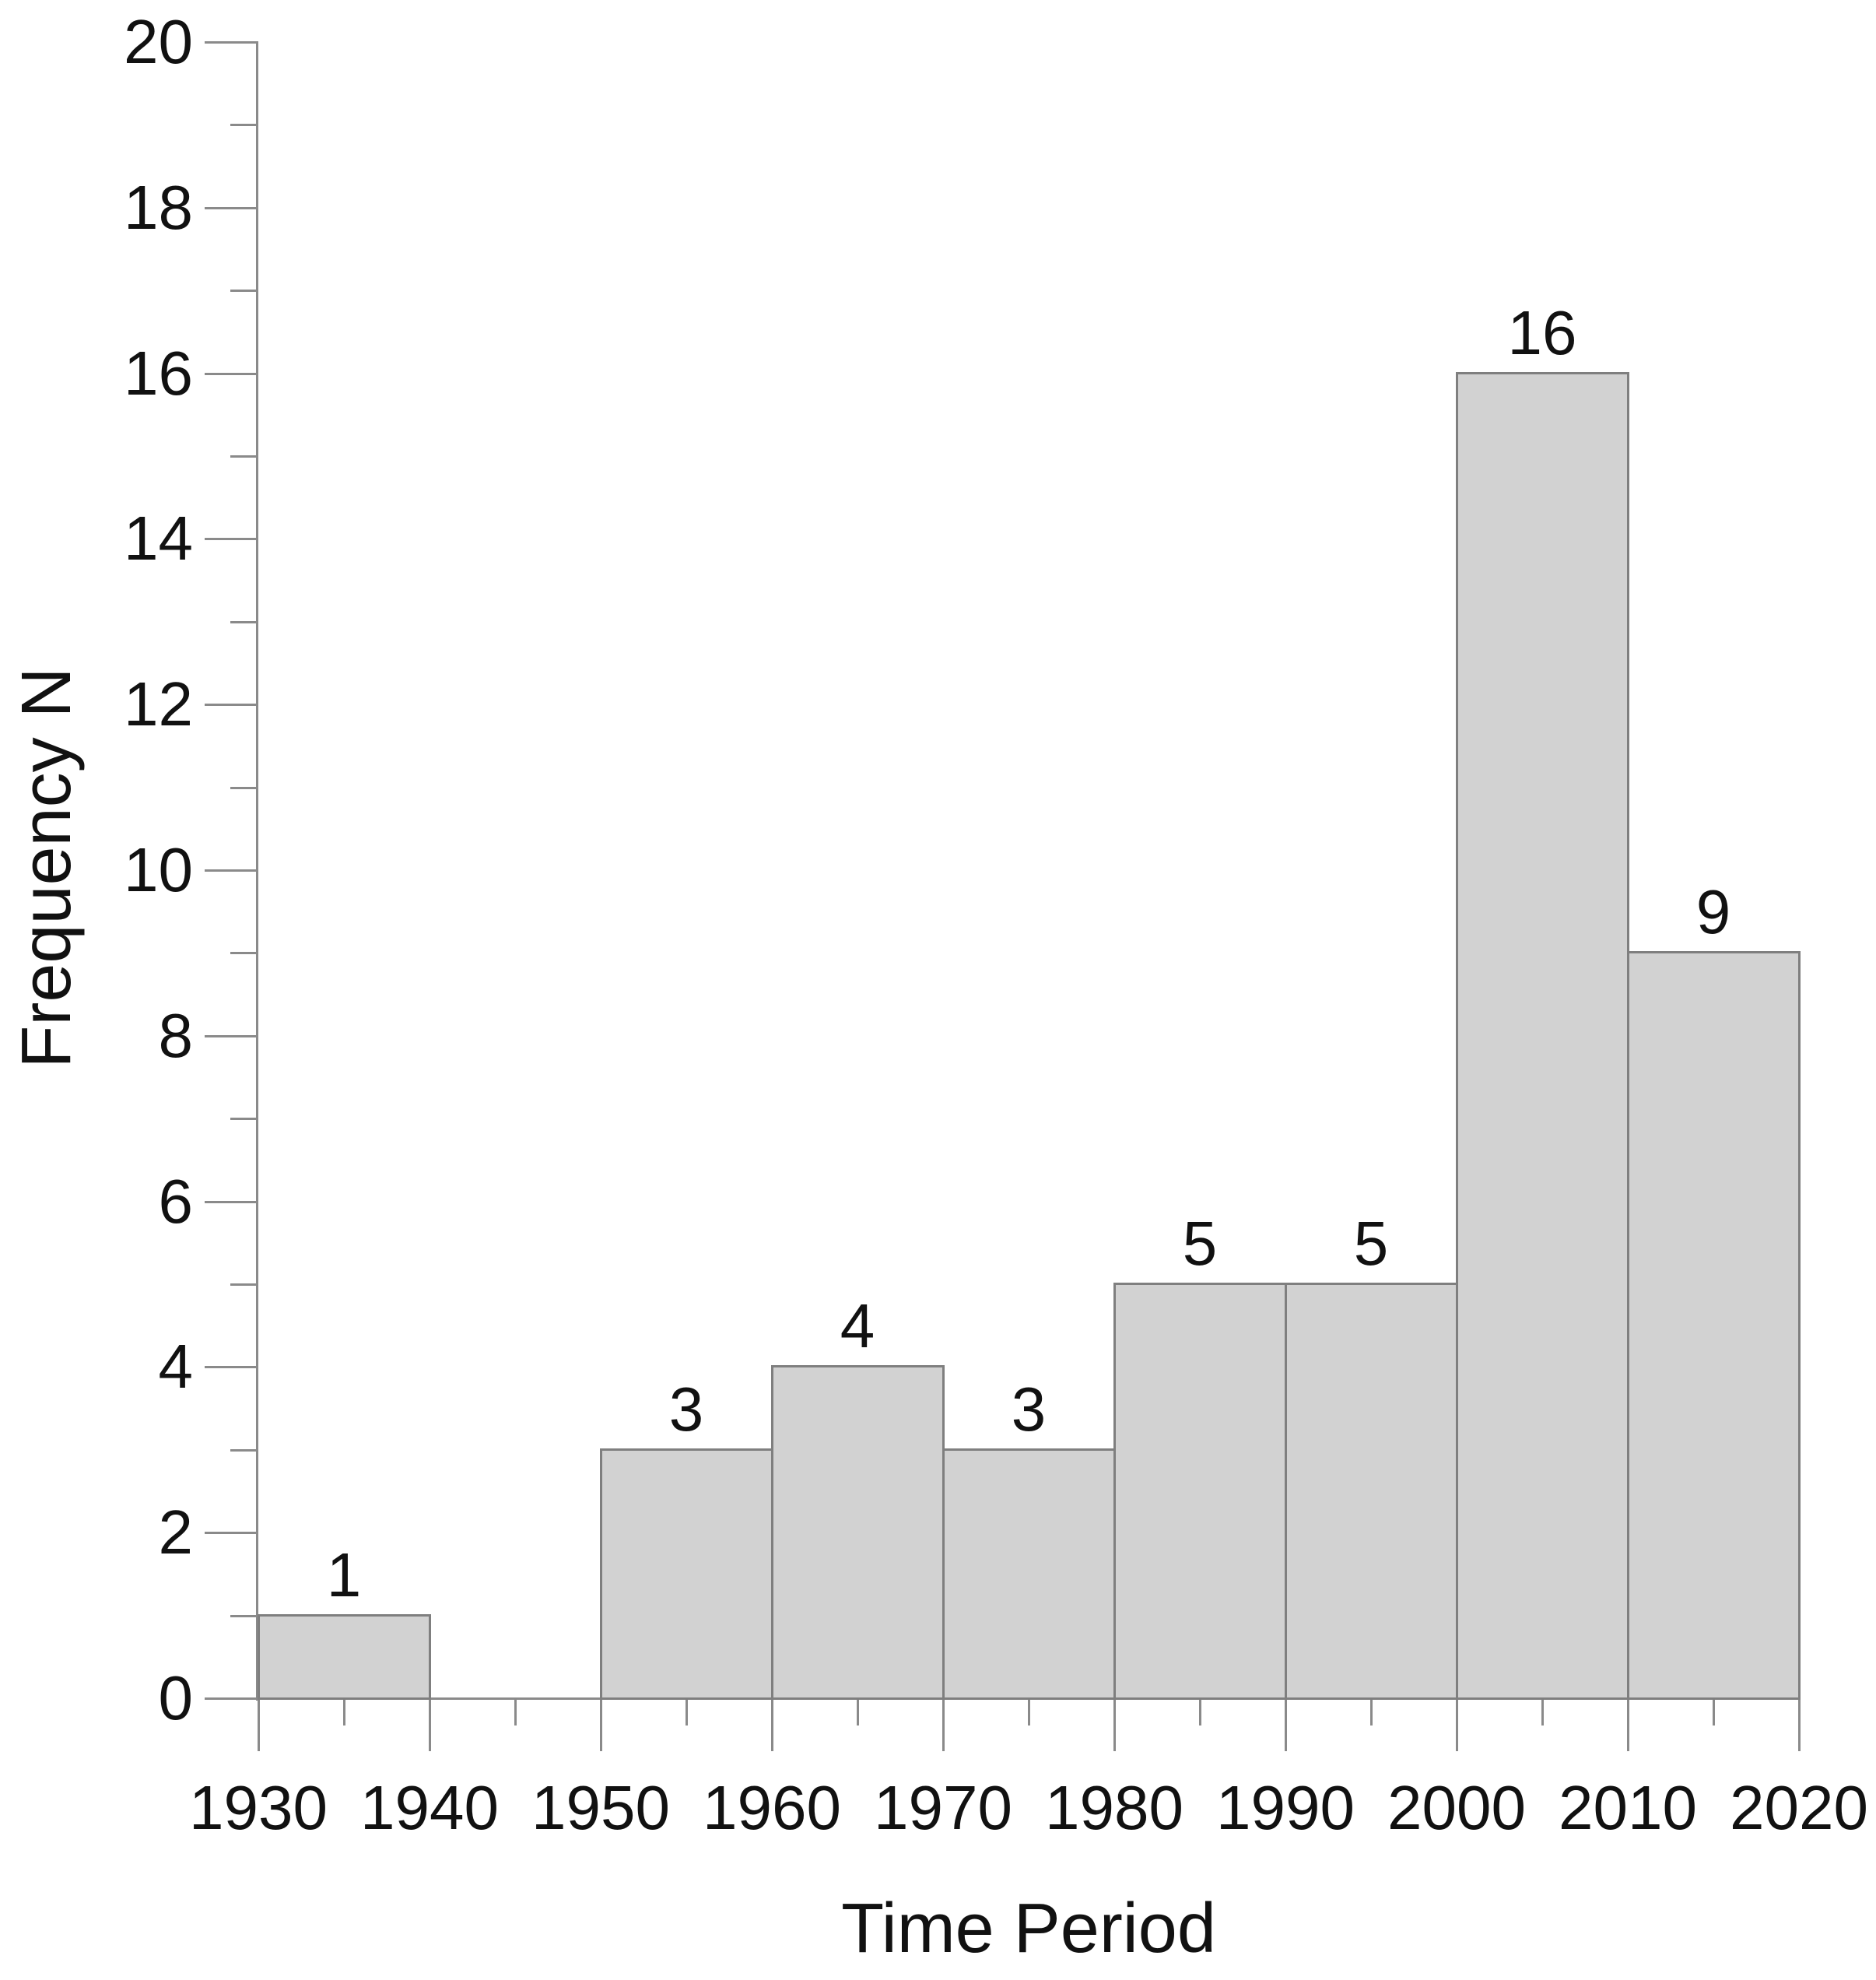 The width and height of the screenshot is (1876, 1980). What do you see at coordinates (257, 871) in the screenshot?
I see `y-axis-line` at bounding box center [257, 871].